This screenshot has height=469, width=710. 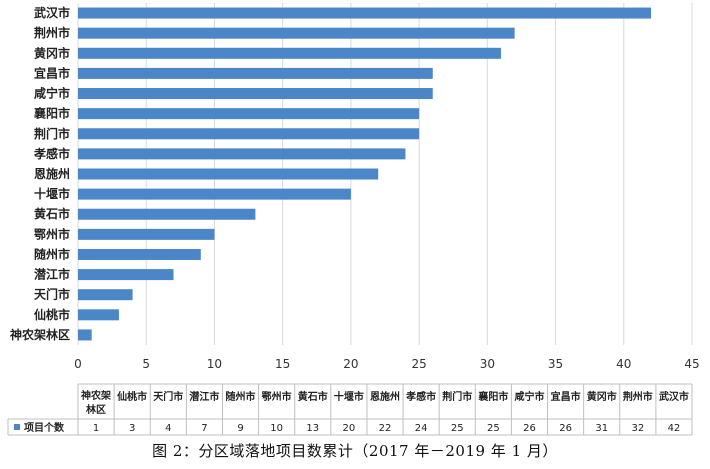 I want to click on x-tick-label: 5, so click(x=146, y=364).